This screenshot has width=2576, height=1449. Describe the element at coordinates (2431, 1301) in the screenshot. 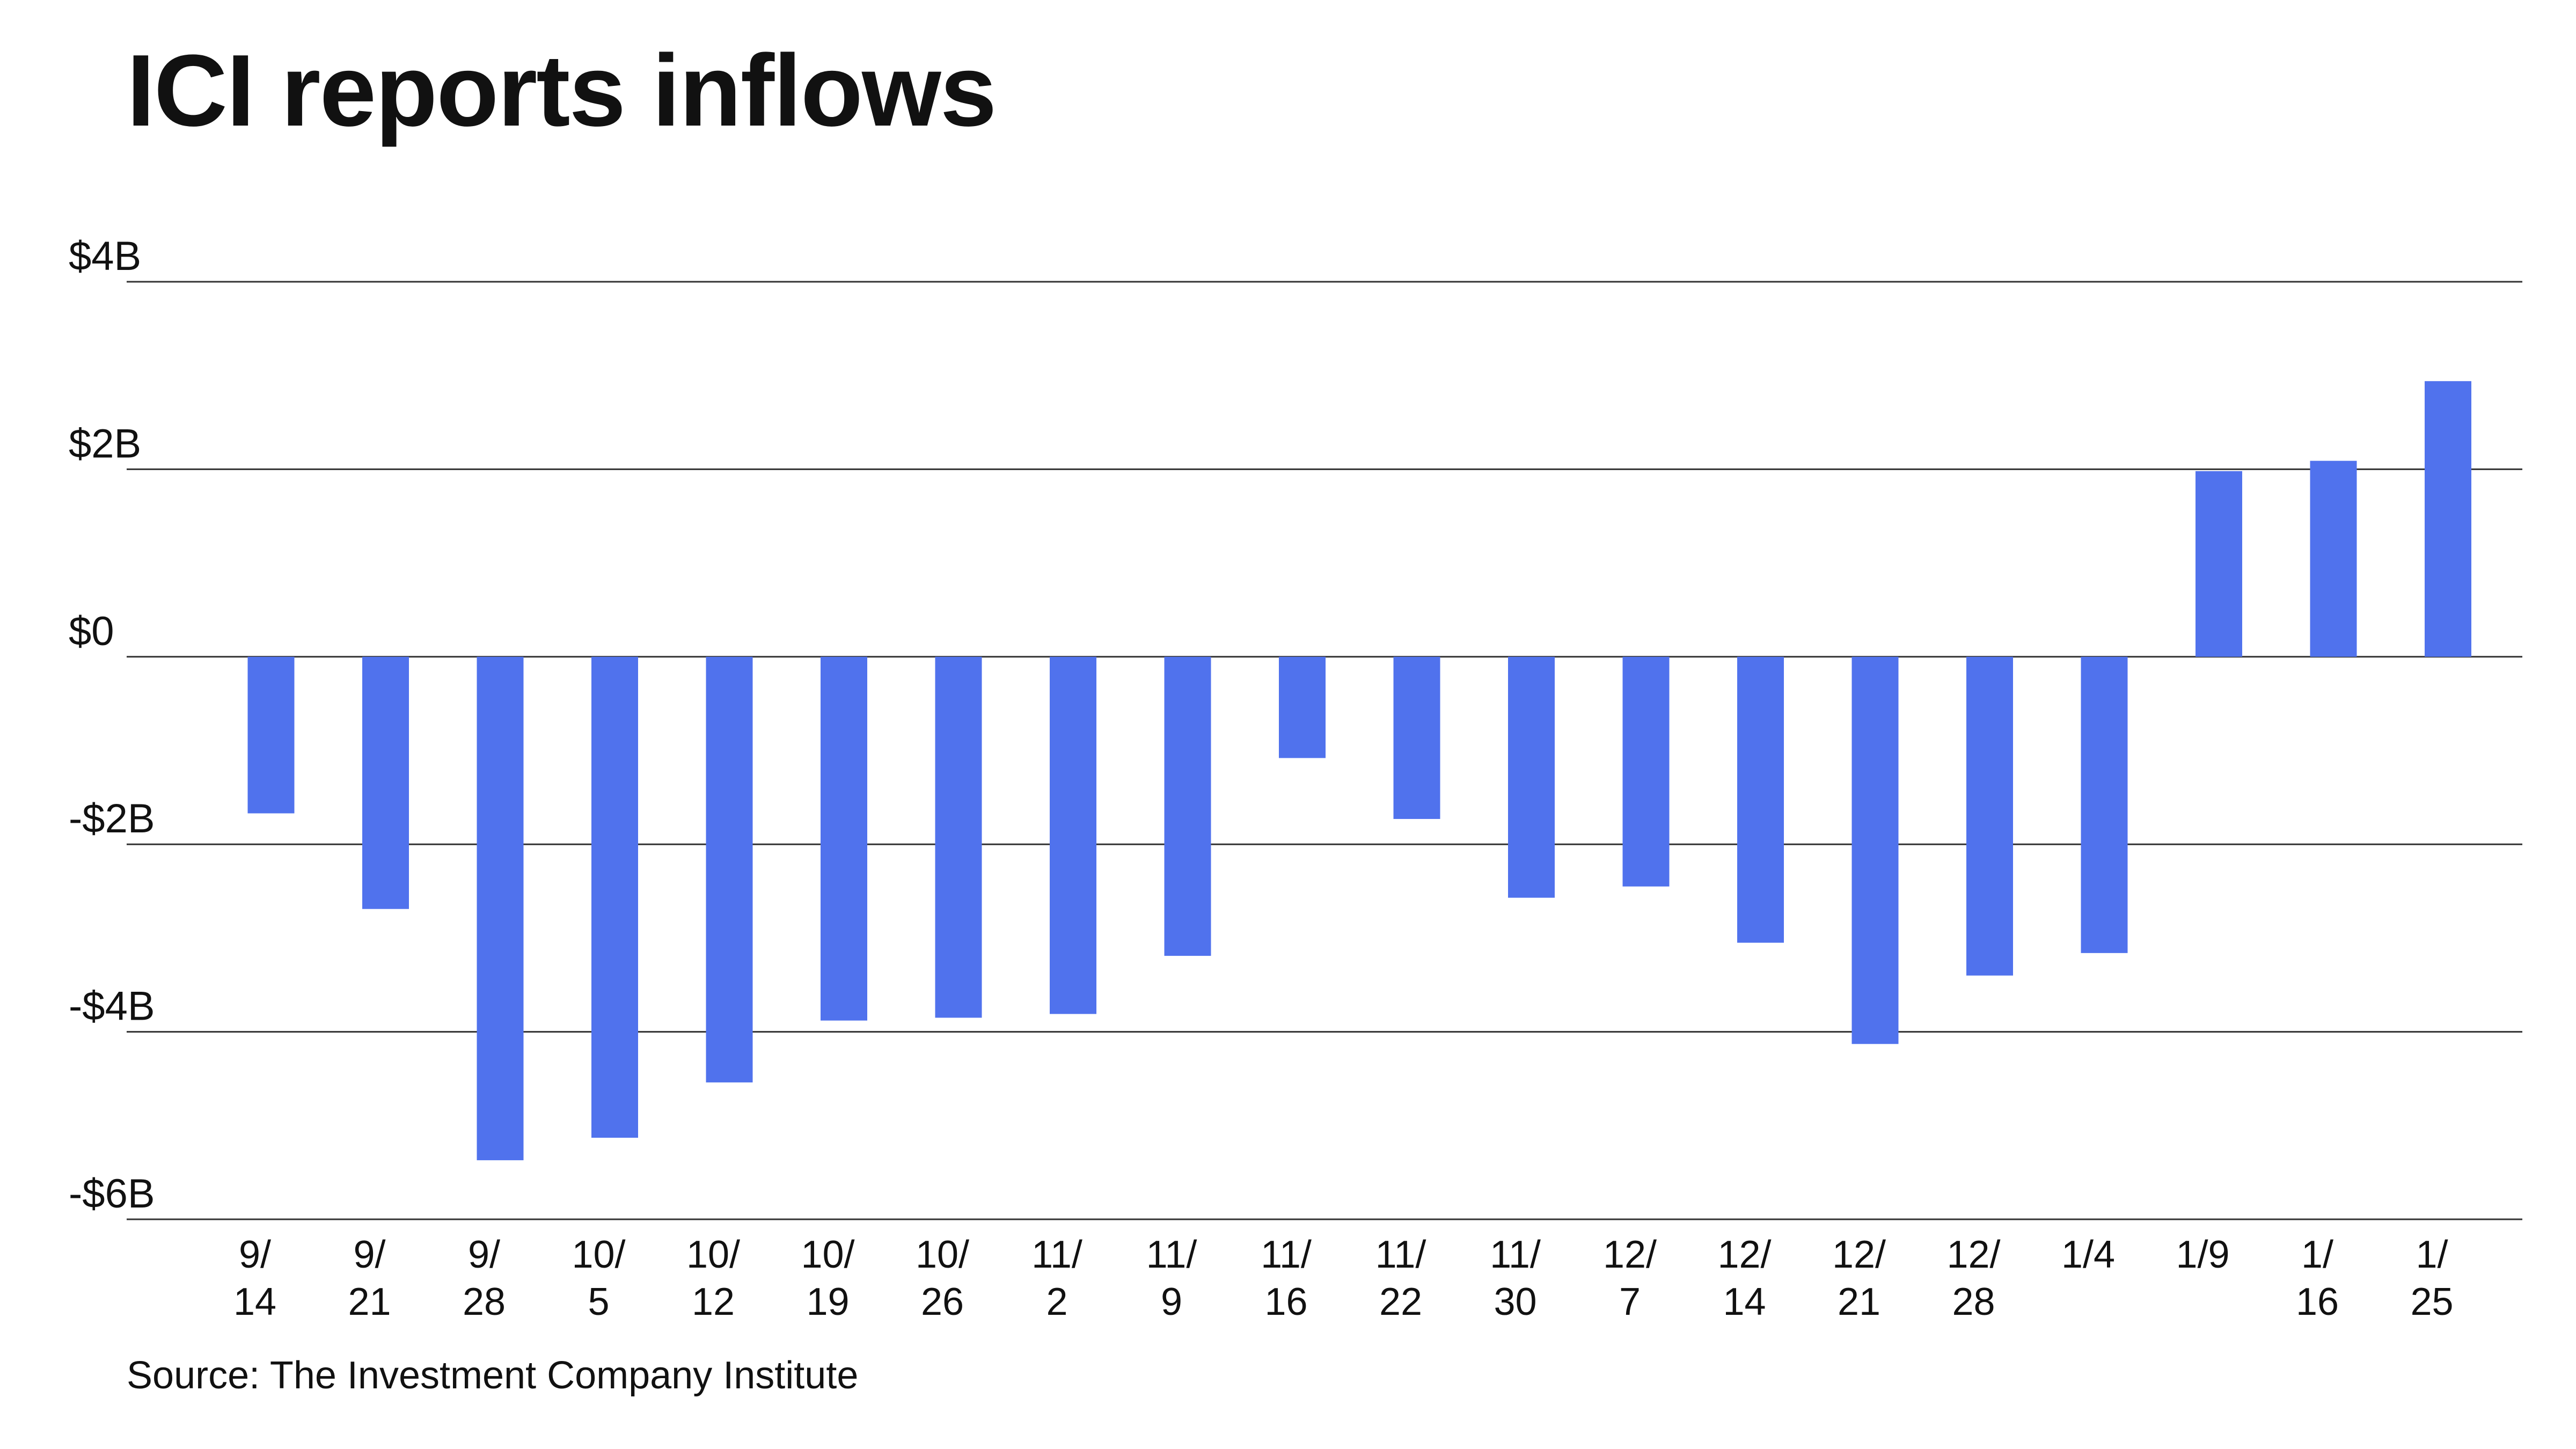

I see `x-tick-label: 25` at that location.